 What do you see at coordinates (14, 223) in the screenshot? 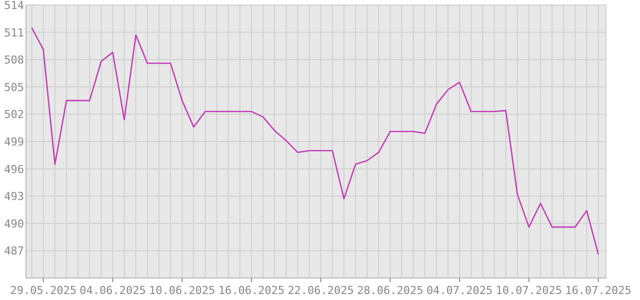
I see `y-tick-label: 490` at bounding box center [14, 223].